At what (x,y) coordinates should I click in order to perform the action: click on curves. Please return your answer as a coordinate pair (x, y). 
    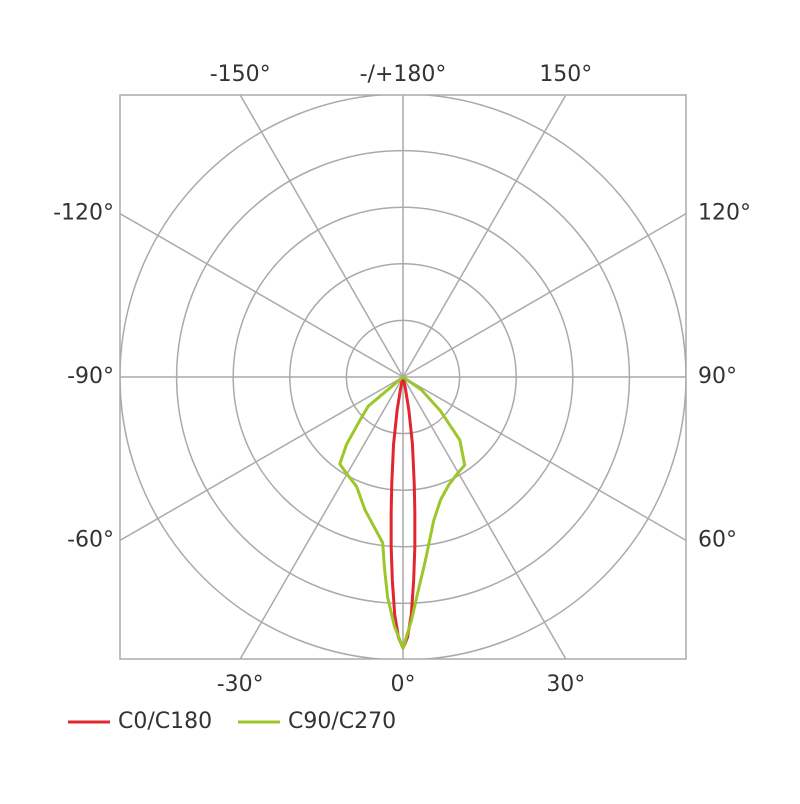
    Looking at the image, I should click on (402, 512).